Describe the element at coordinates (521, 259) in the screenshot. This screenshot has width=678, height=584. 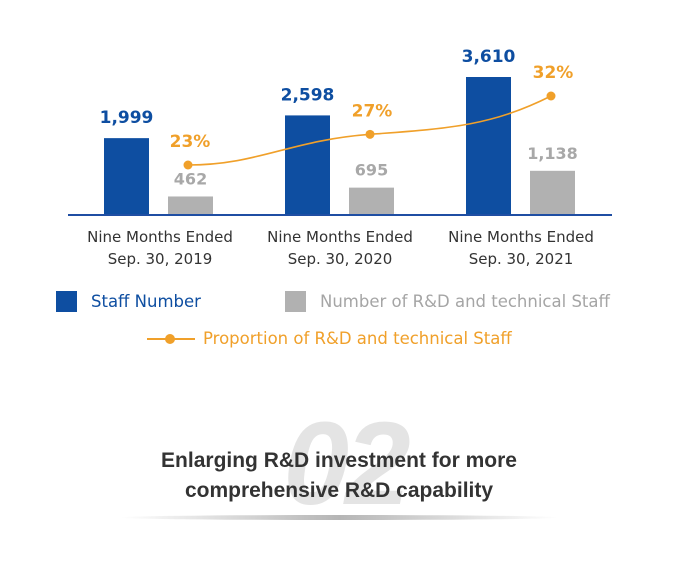
I see `category-label-line2: Sep. 30, 2021` at that location.